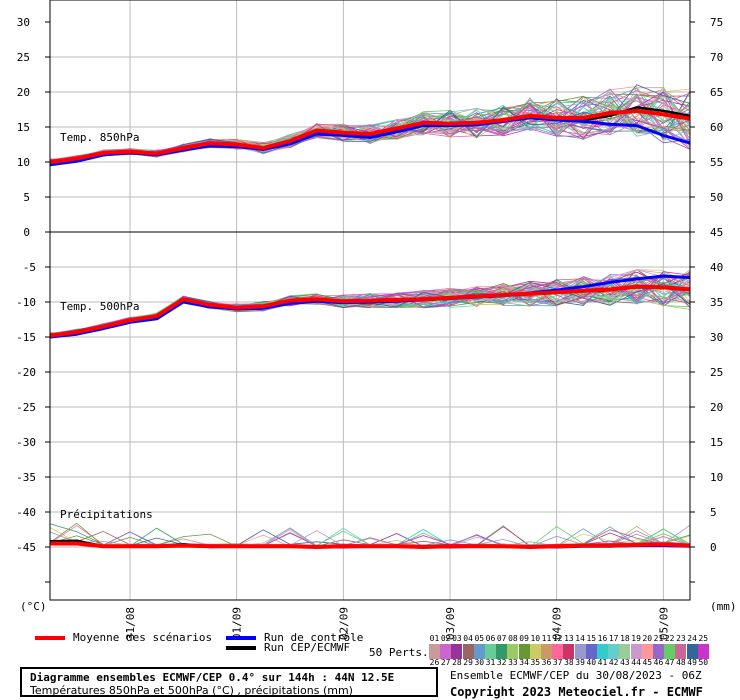 This screenshot has width=740, height=700. Describe the element at coordinates (681, 662) in the screenshot. I see `pert-id-label: 48` at that location.